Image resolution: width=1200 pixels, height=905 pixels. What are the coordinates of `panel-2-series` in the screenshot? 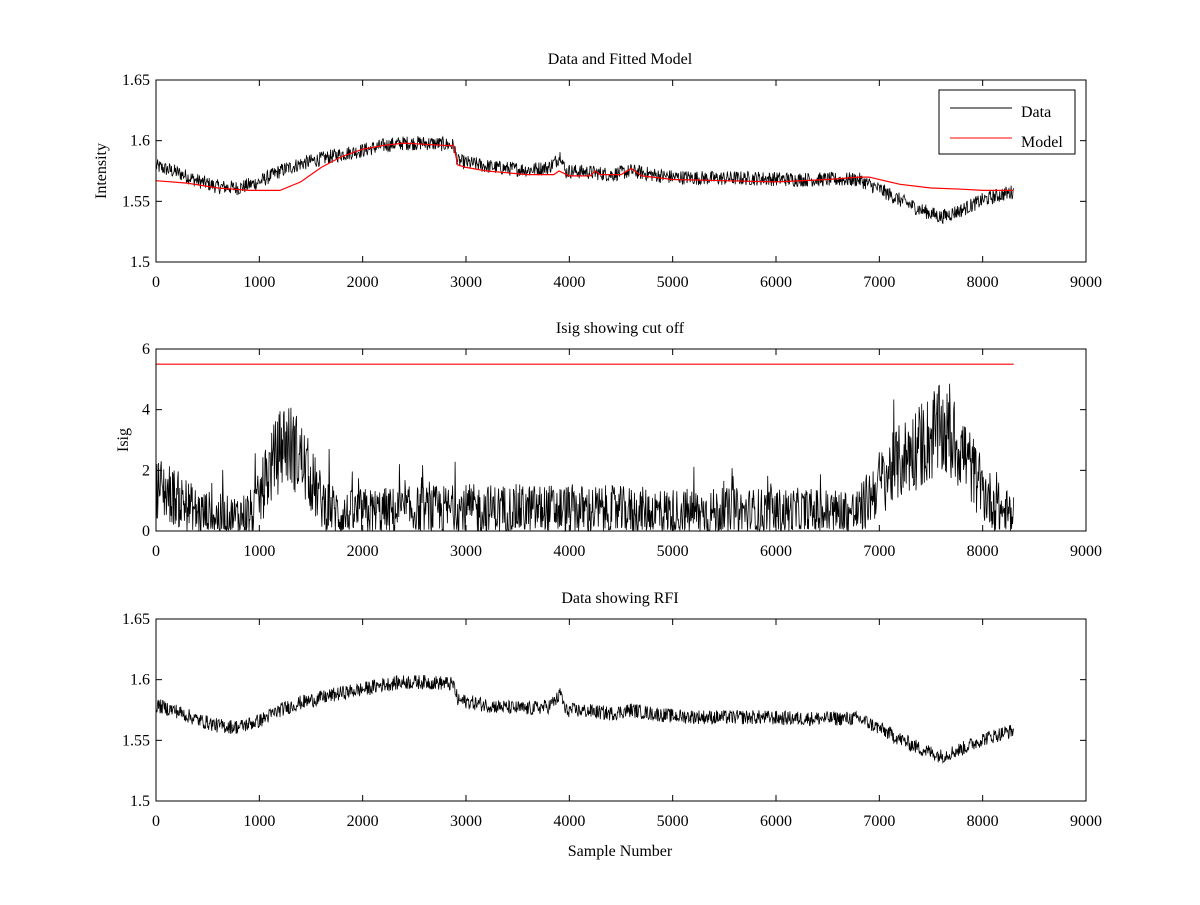 It's located at (585, 448).